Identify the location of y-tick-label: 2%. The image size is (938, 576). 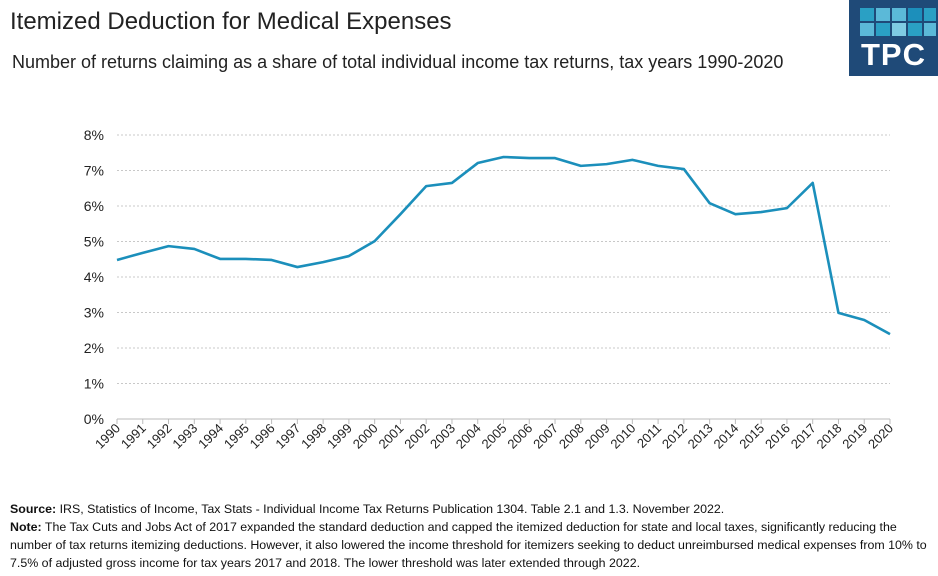
(94, 348).